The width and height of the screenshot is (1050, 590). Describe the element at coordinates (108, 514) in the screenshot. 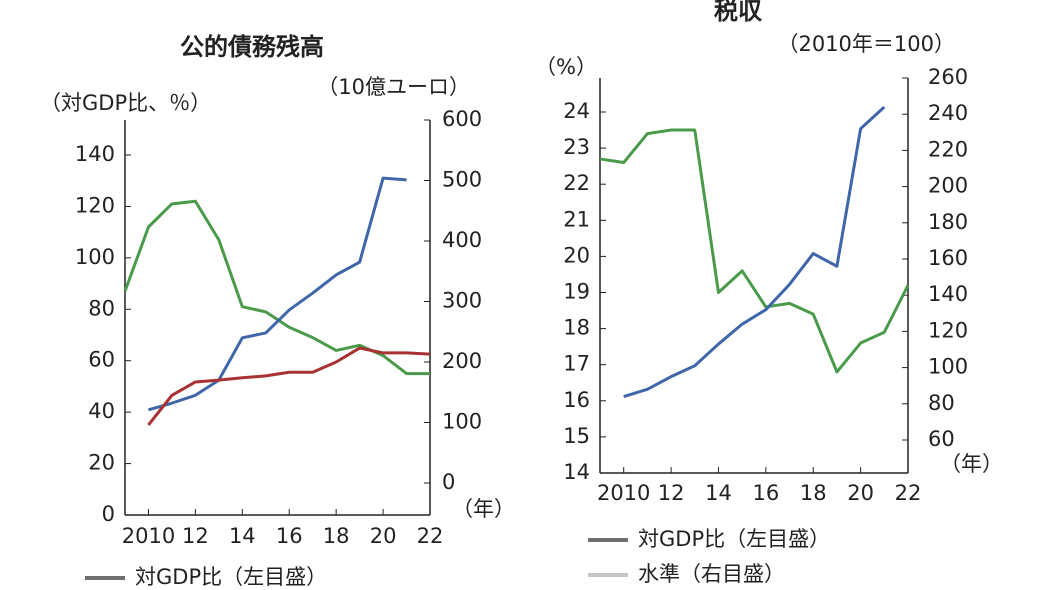

I see `y-tick-label: 0` at that location.